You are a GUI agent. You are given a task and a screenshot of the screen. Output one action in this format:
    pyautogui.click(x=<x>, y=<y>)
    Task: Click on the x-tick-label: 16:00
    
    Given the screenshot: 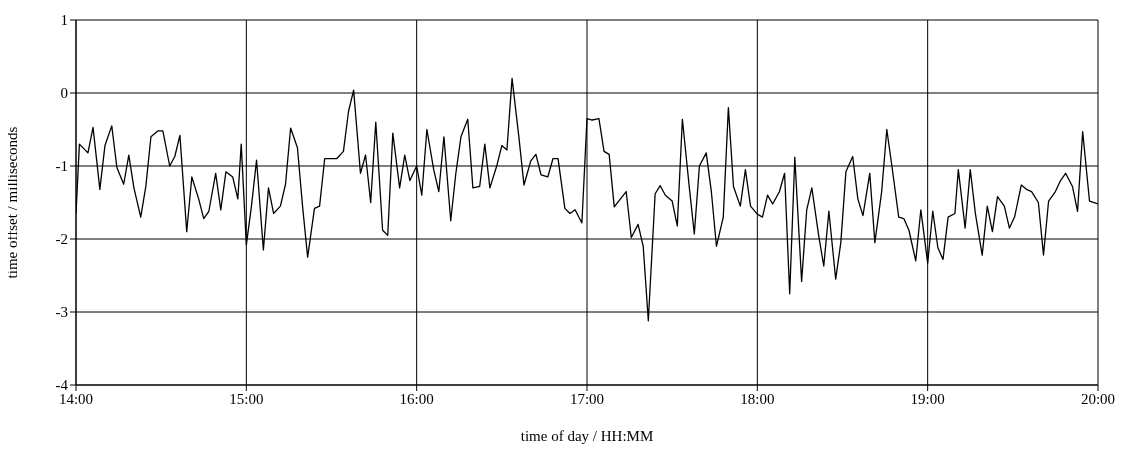 What is the action you would take?
    pyautogui.click(x=416, y=398)
    